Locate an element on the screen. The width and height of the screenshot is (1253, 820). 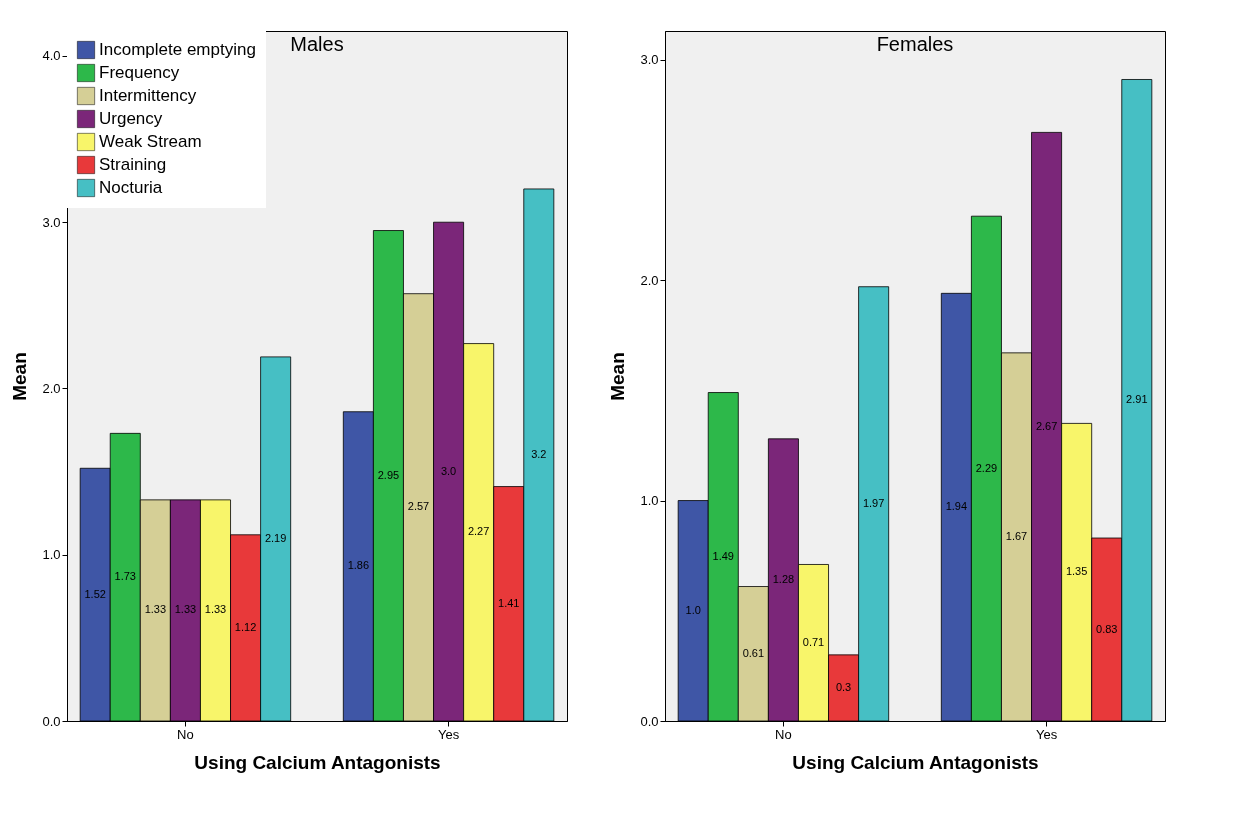
legend-label: Nocturia is located at coordinates (131, 187).